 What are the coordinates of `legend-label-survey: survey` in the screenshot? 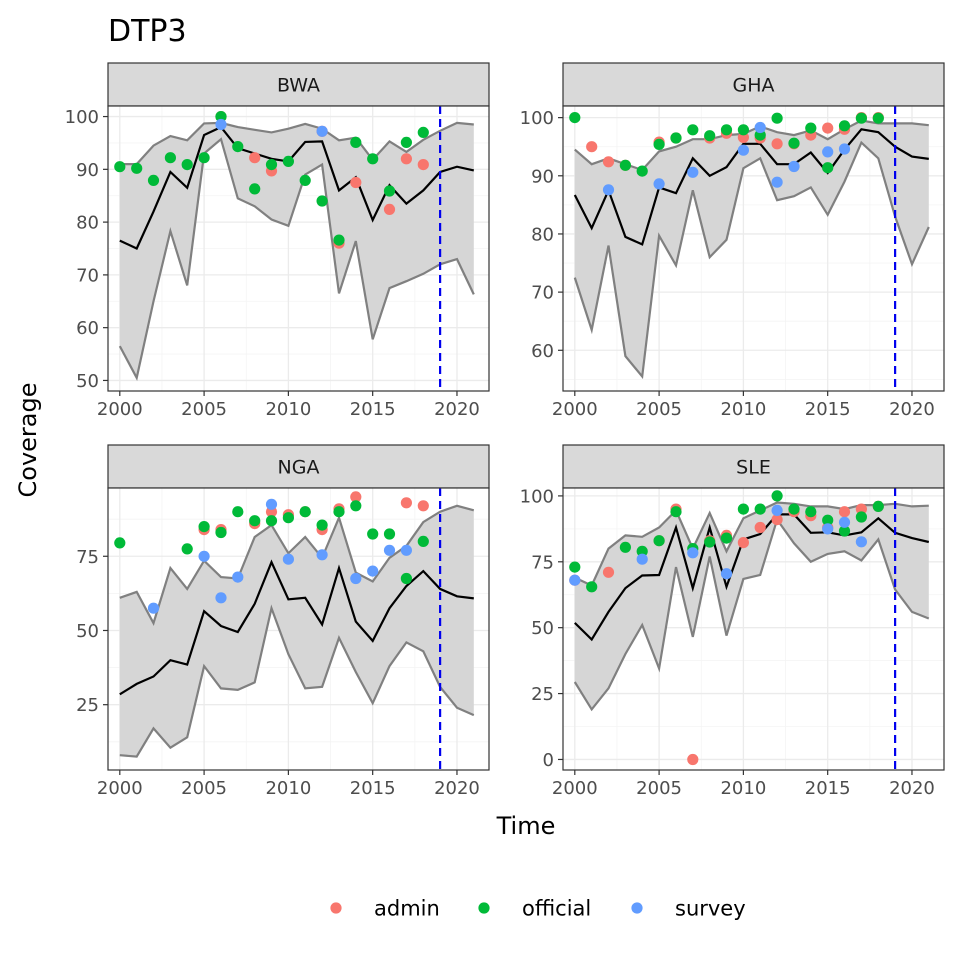 It's located at (710, 909).